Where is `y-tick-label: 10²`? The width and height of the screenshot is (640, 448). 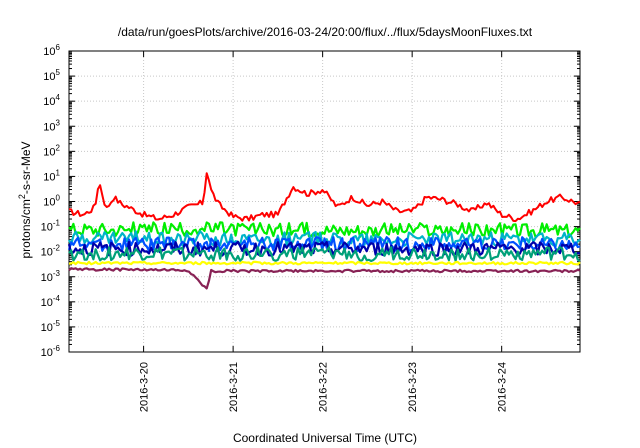 y-tick-label: 10² is located at coordinates (51, 150).